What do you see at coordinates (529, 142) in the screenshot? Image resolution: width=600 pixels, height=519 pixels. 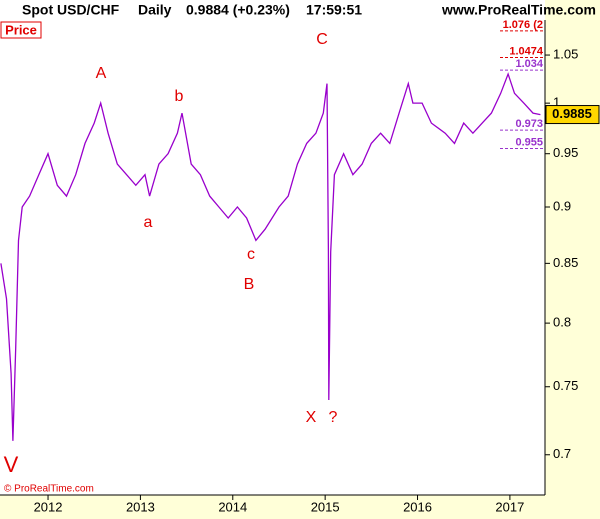 I see `level-label: 0.955` at bounding box center [529, 142].